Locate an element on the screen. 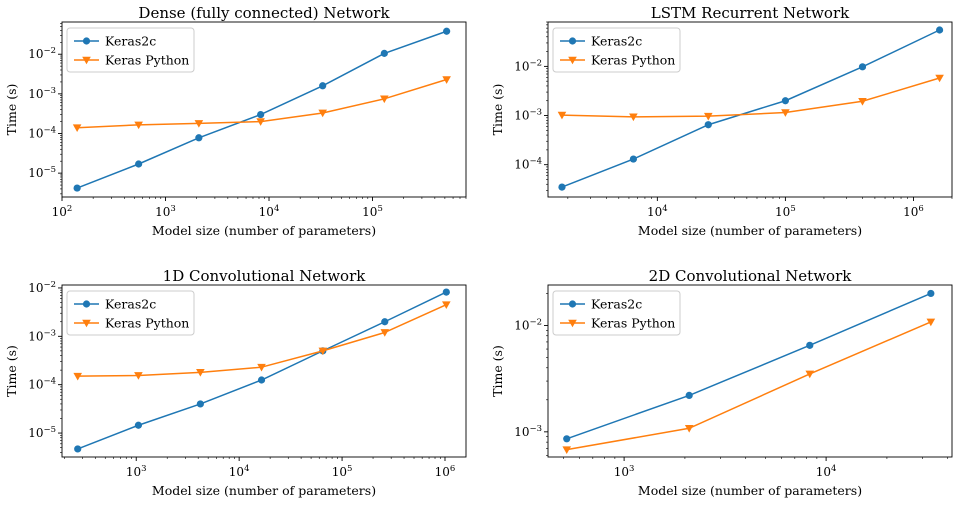 Image resolution: width=964 pixels, height=506 pixels. chart-title: LSTM Recurrent Network is located at coordinates (750, 13).